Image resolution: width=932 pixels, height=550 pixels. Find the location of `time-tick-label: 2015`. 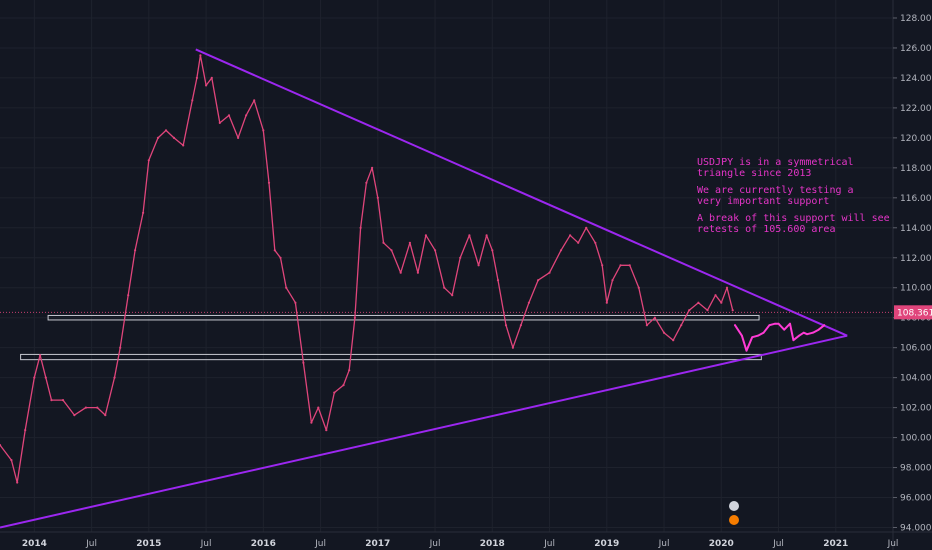

time-tick-label: 2015 is located at coordinates (148, 544).